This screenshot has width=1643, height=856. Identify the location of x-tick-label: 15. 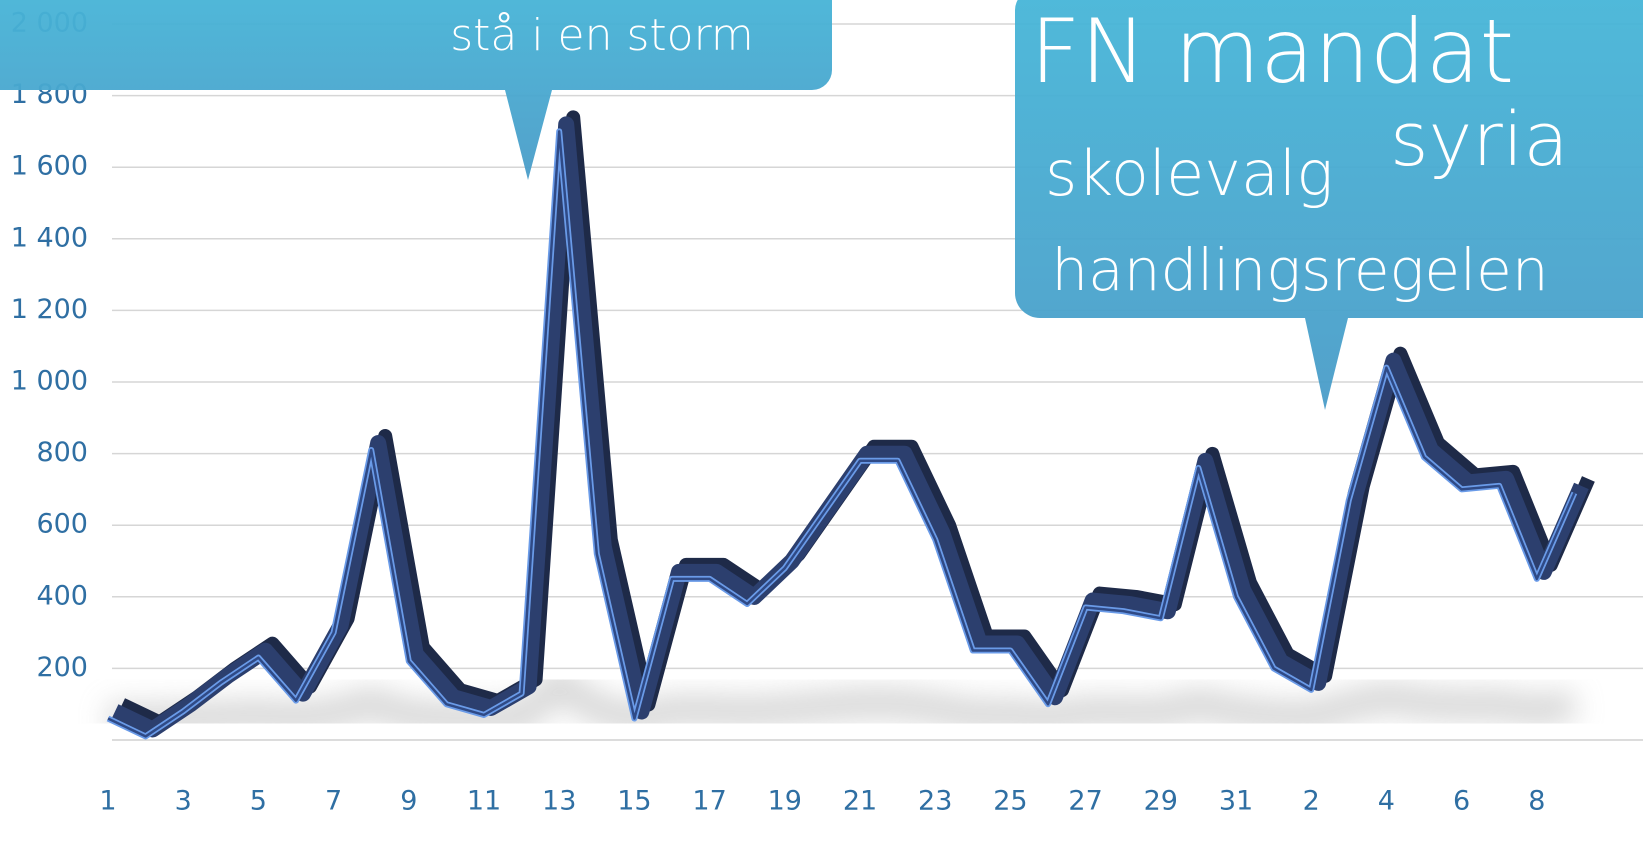
(634, 801).